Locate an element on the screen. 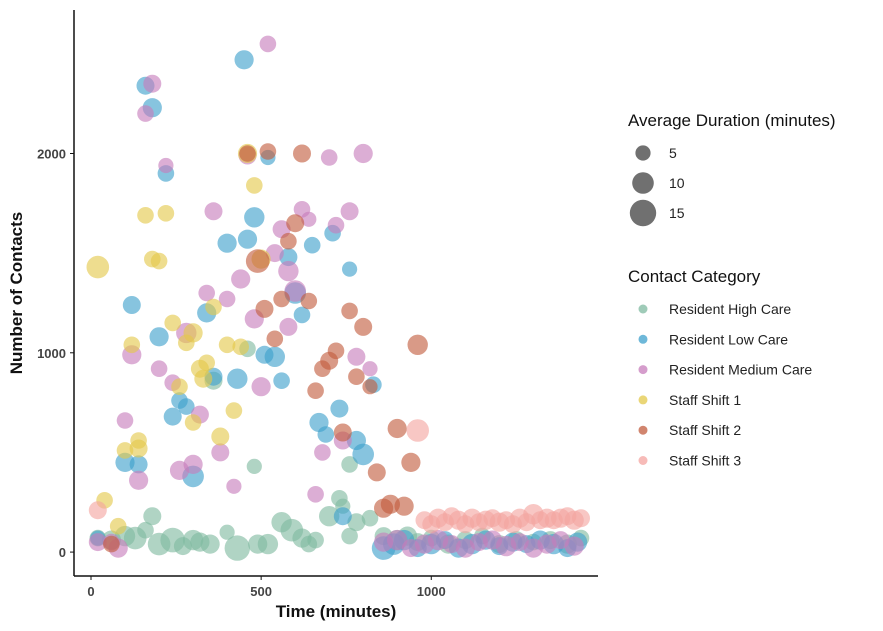 This screenshot has height=631, width=883. x-axis-title: Time (minutes) is located at coordinates (336, 611).